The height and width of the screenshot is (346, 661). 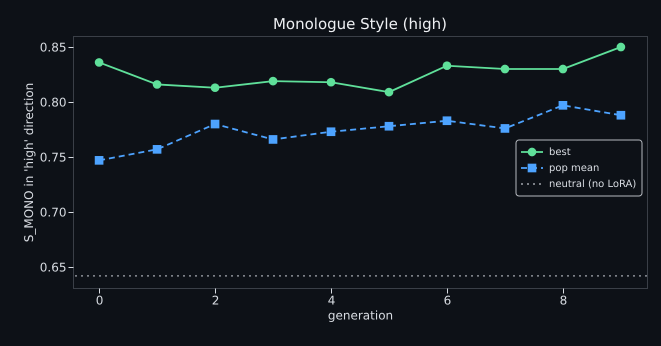 What do you see at coordinates (100, 301) in the screenshot?
I see `x-tick-label: 0` at bounding box center [100, 301].